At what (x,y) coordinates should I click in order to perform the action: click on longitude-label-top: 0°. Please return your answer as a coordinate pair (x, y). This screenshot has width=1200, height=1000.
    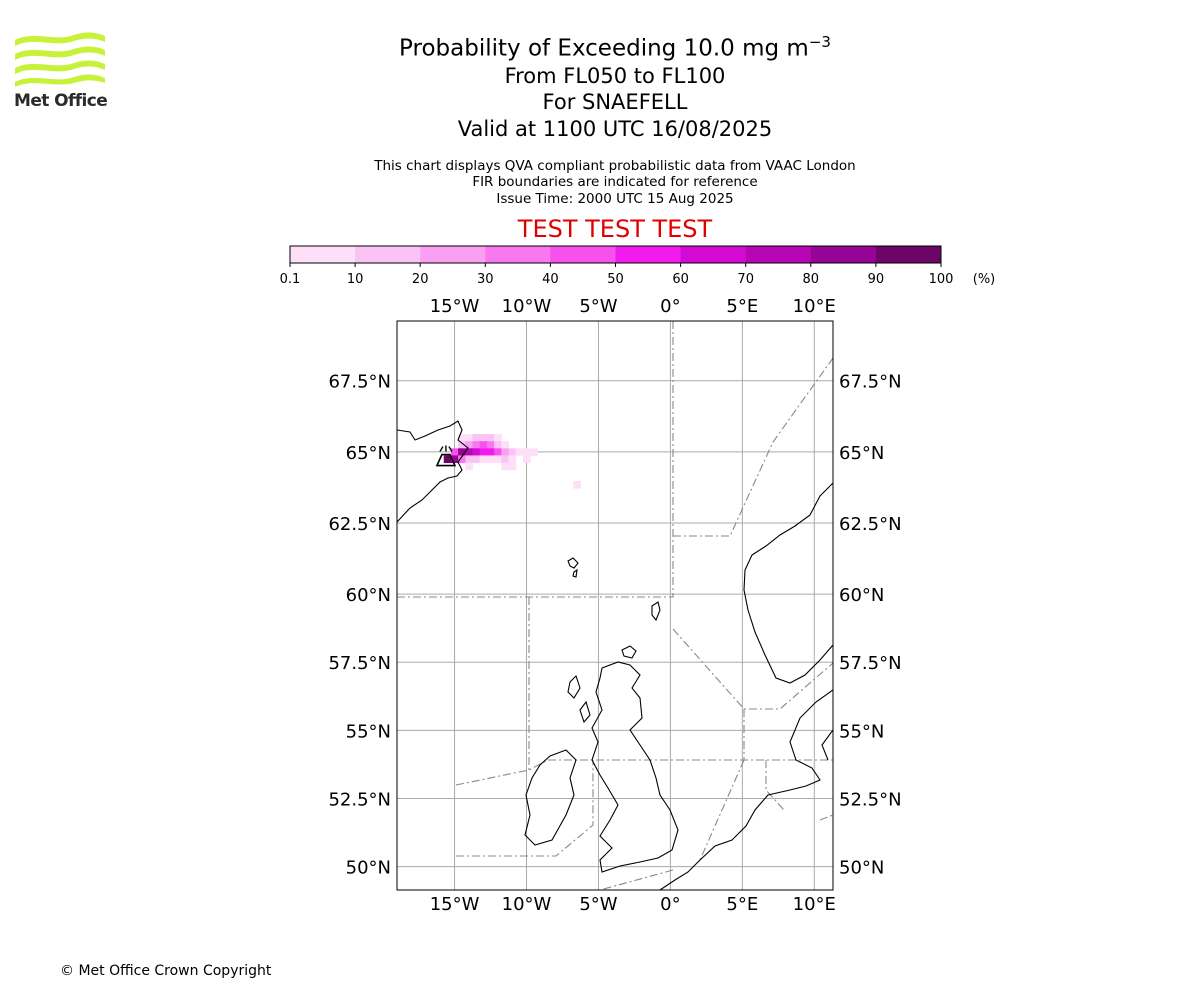
    Looking at the image, I should click on (670, 306).